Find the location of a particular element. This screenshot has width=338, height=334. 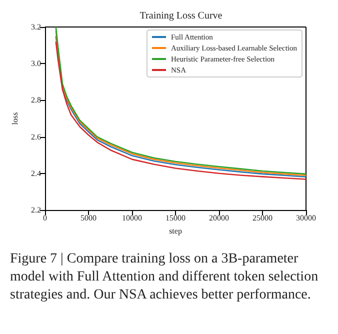

chart-title: Training Loss Curve is located at coordinates (181, 16).